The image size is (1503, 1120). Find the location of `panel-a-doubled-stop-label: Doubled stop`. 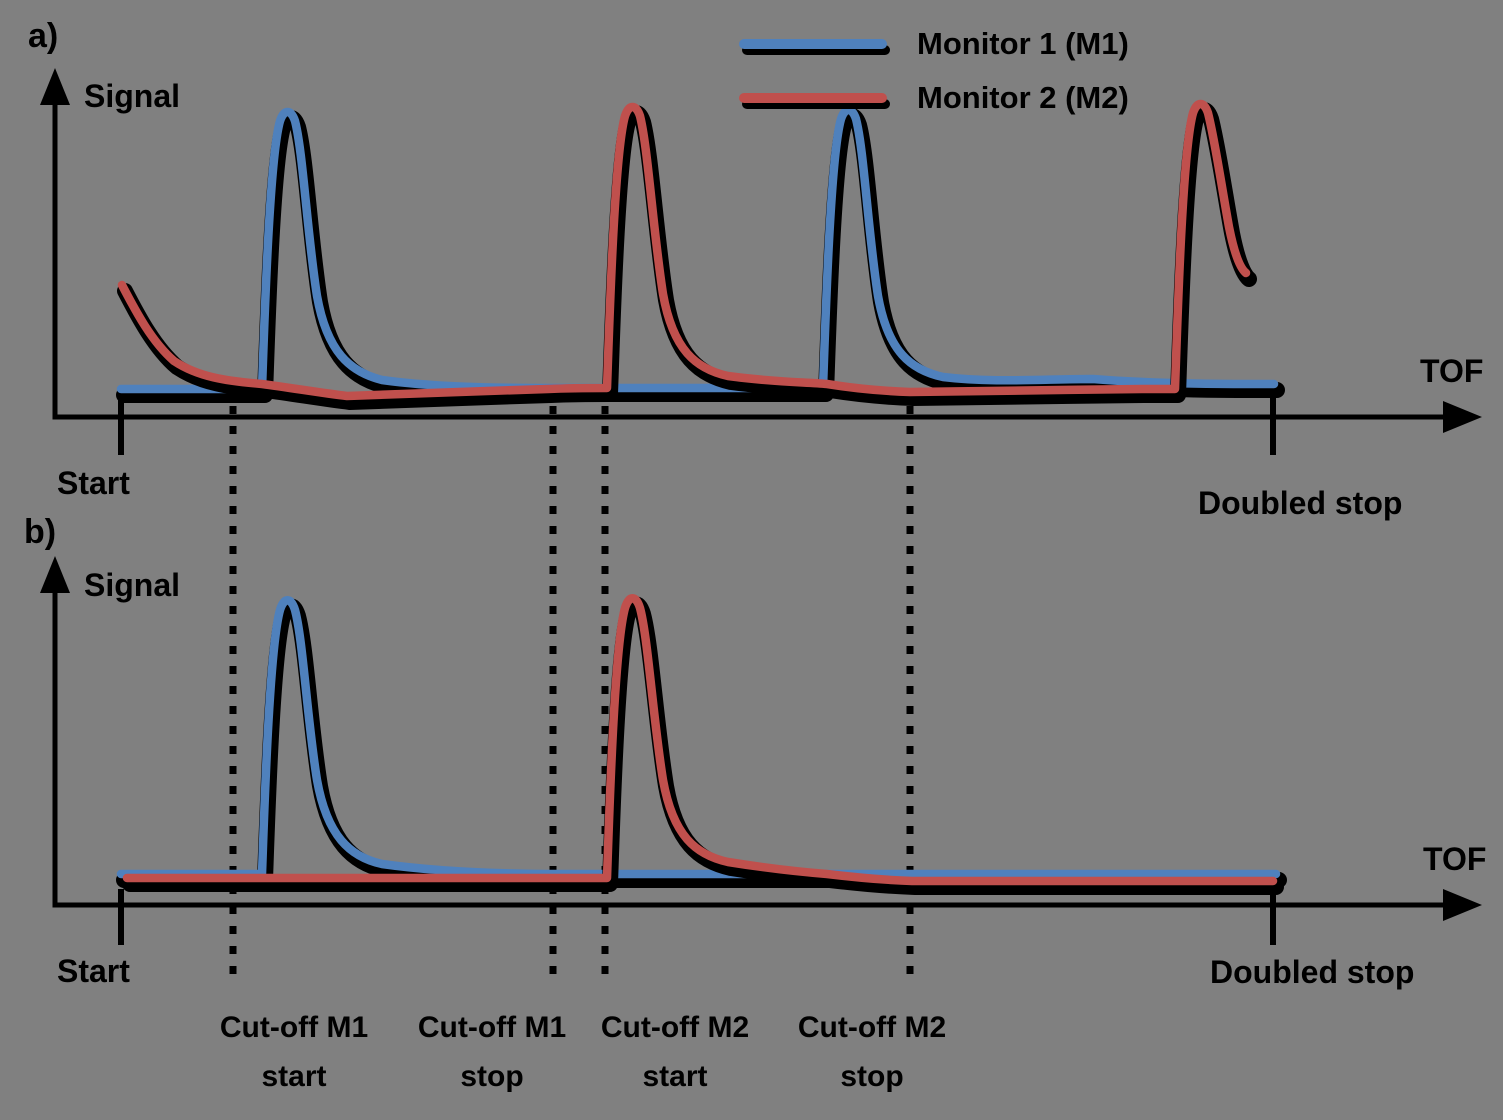

panel-a-doubled-stop-label: Doubled stop is located at coordinates (1300, 503).